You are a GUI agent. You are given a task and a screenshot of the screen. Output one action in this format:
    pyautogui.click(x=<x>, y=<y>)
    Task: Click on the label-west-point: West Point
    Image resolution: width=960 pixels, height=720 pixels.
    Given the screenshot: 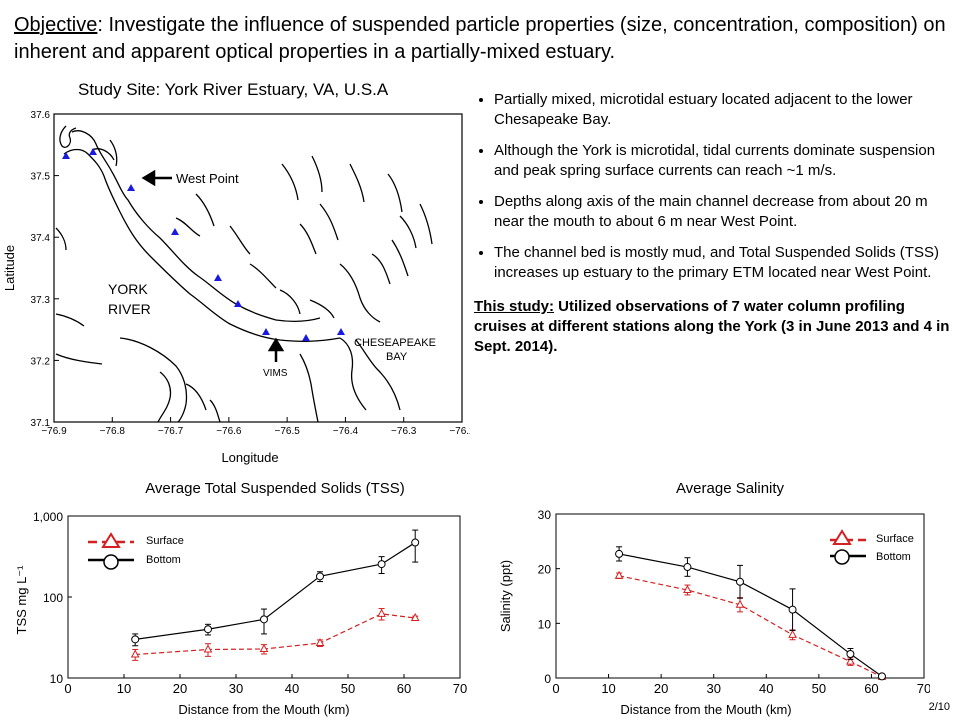 What is the action you would take?
    pyautogui.click(x=207, y=178)
    